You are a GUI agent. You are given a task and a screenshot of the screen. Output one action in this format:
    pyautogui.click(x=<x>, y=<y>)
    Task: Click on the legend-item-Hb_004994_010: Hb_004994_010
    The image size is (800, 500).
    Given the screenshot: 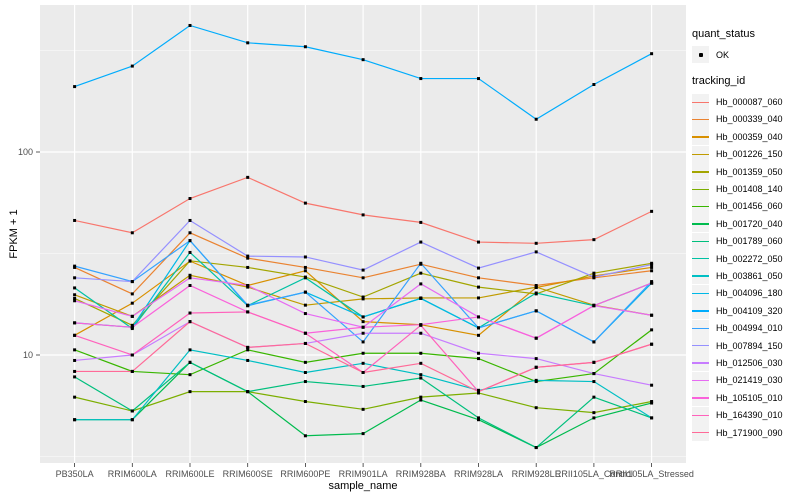 What is the action you would take?
    pyautogui.click(x=745, y=328)
    